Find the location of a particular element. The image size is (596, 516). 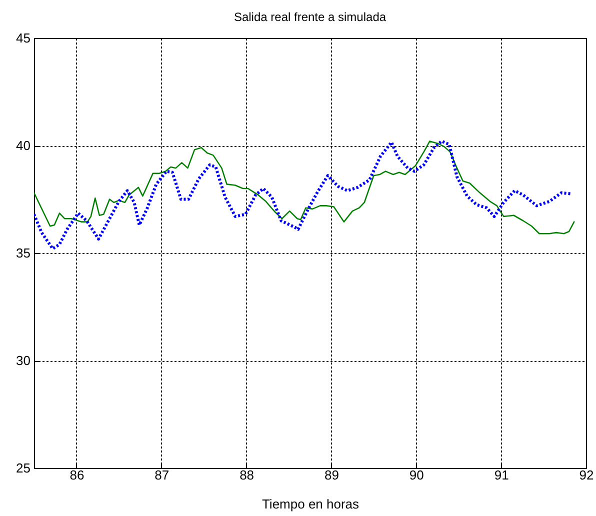

y-tick-label: 25 is located at coordinates (23, 468).